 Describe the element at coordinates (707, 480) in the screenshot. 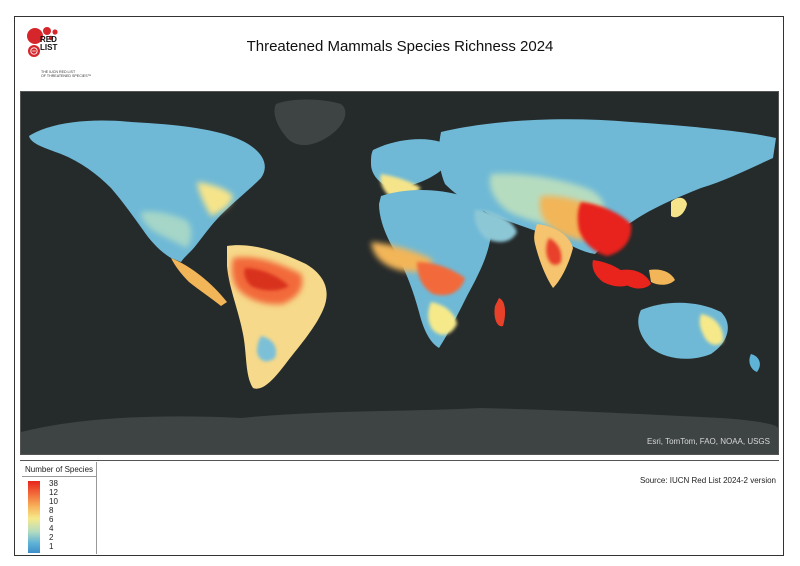

I see `source-note: Source: IUCN Red List 2024-2 version` at that location.